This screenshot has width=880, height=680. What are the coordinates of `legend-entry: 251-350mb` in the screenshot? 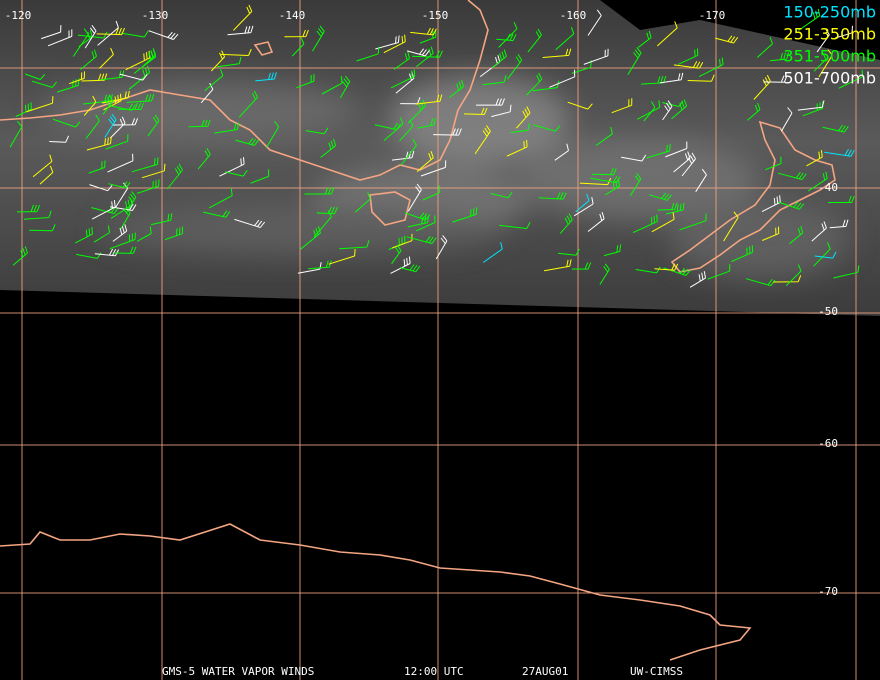 It's located at (829, 34).